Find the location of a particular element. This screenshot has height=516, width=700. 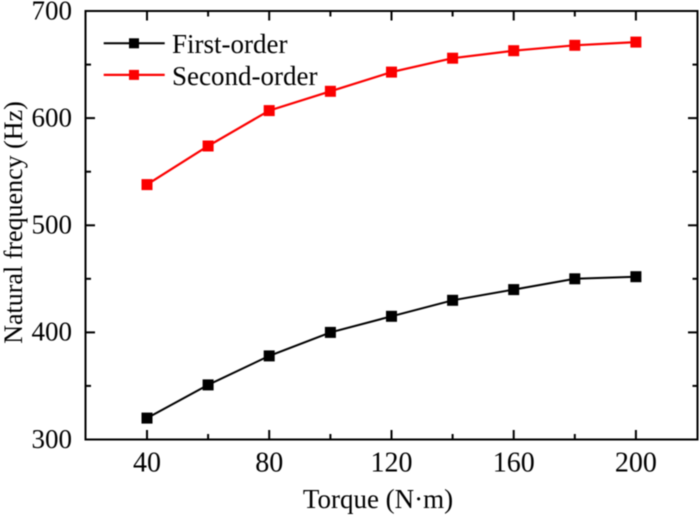

svg-text: 120 is located at coordinates (392, 462).